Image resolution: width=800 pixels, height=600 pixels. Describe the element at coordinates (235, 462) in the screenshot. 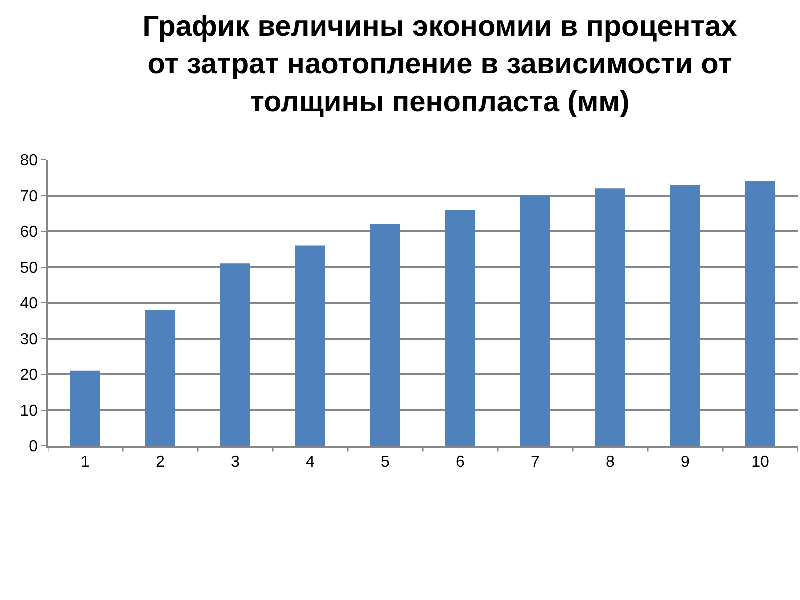

I see `x-tick-label: 3` at that location.